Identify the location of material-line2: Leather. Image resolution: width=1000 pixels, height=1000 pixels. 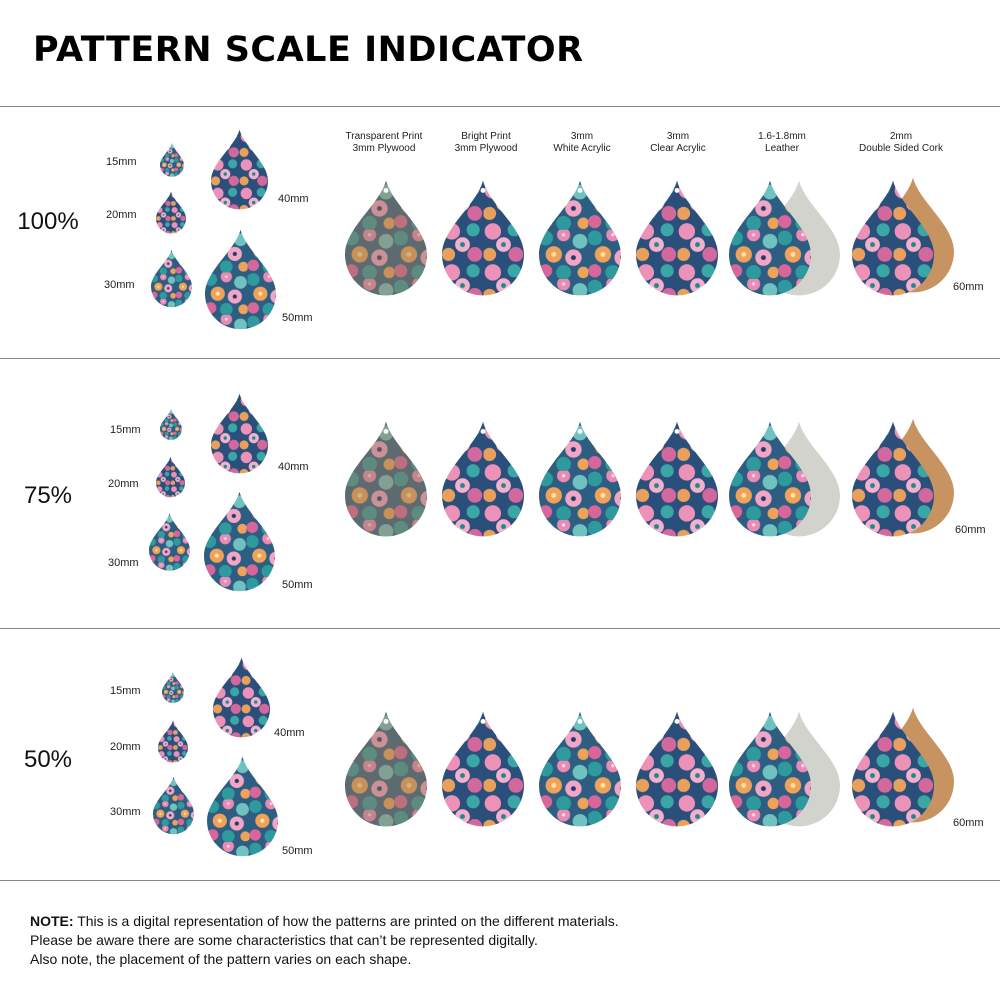
(782, 148).